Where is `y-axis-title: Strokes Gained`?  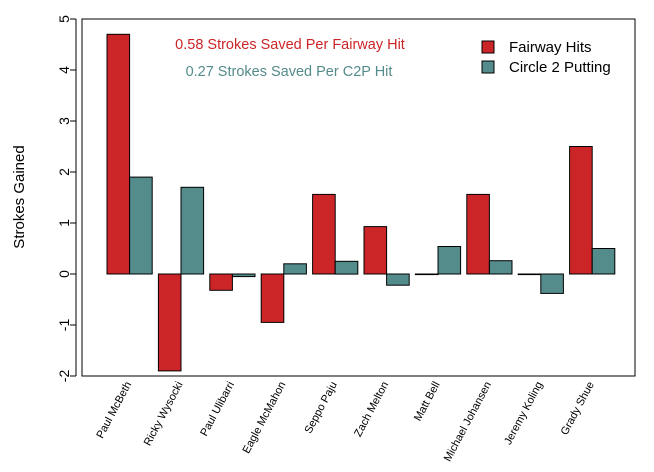
y-axis-title: Strokes Gained is located at coordinates (19, 196).